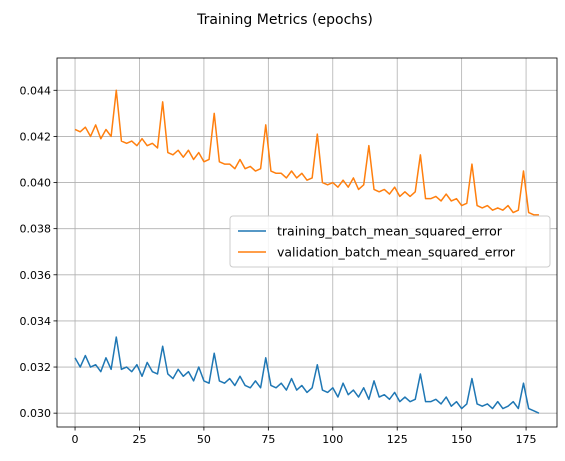 The width and height of the screenshot is (565, 461). I want to click on y-tick-label: 0.044, so click(36, 90).